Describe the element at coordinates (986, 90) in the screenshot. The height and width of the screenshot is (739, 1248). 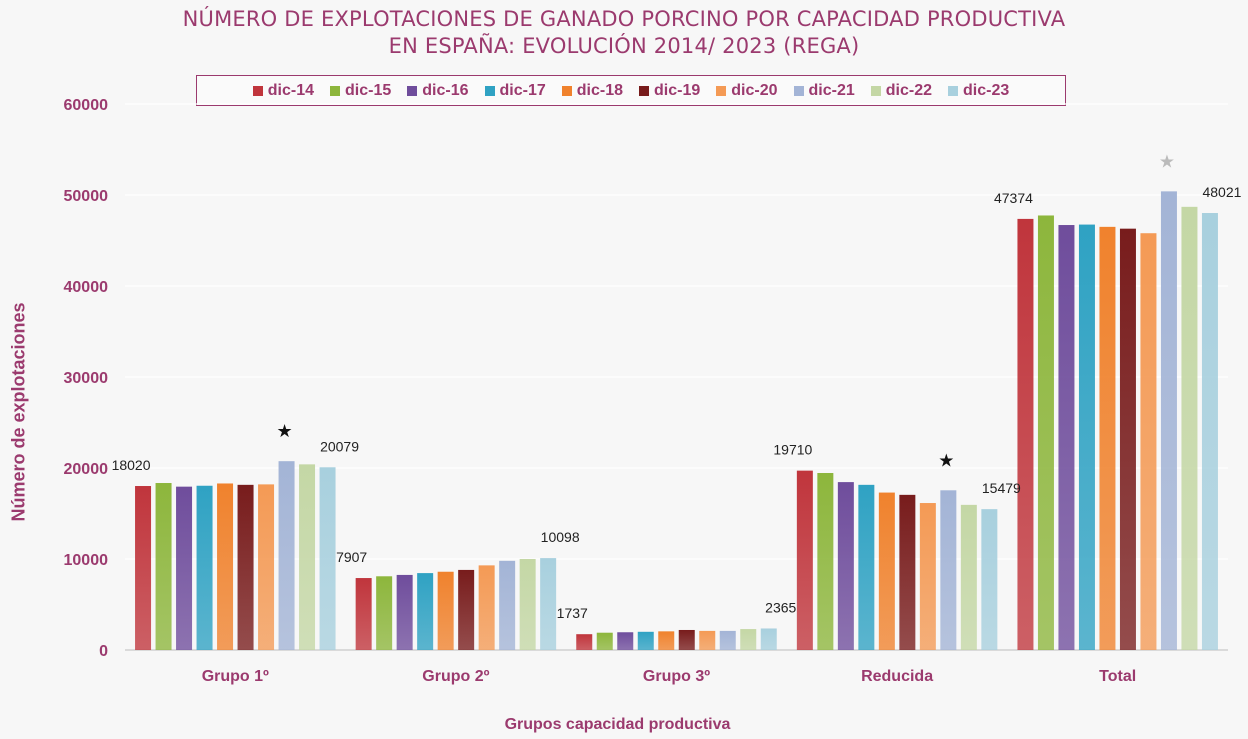
I see `legend-label: dic-23` at that location.